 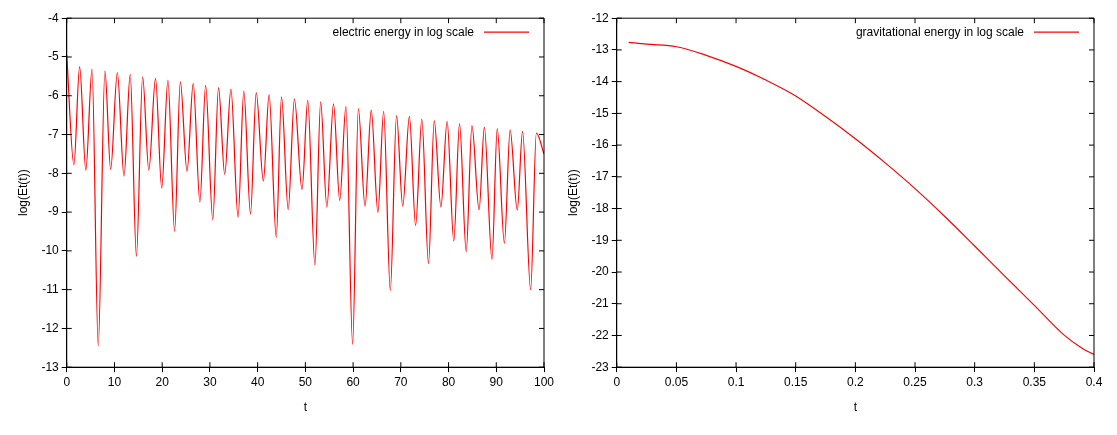 I want to click on y-tick-label: -17, so click(x=600, y=176).